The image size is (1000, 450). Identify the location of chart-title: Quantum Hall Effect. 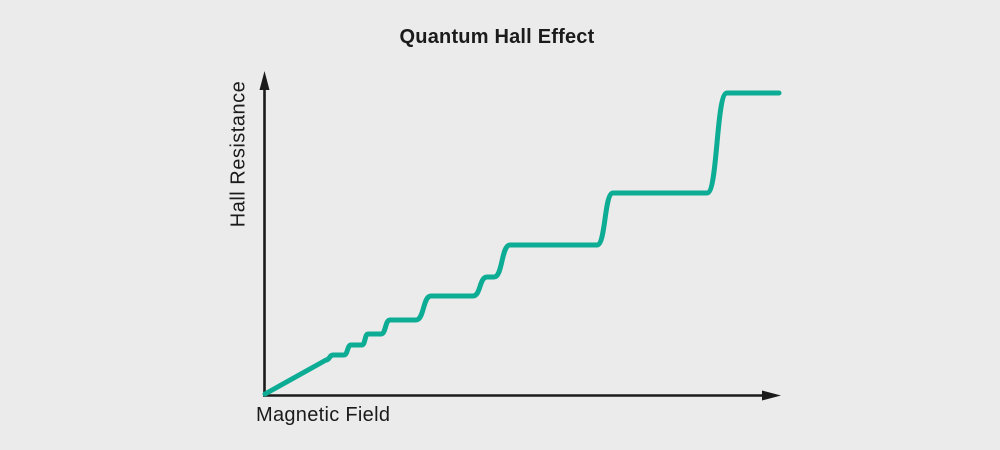
(497, 37).